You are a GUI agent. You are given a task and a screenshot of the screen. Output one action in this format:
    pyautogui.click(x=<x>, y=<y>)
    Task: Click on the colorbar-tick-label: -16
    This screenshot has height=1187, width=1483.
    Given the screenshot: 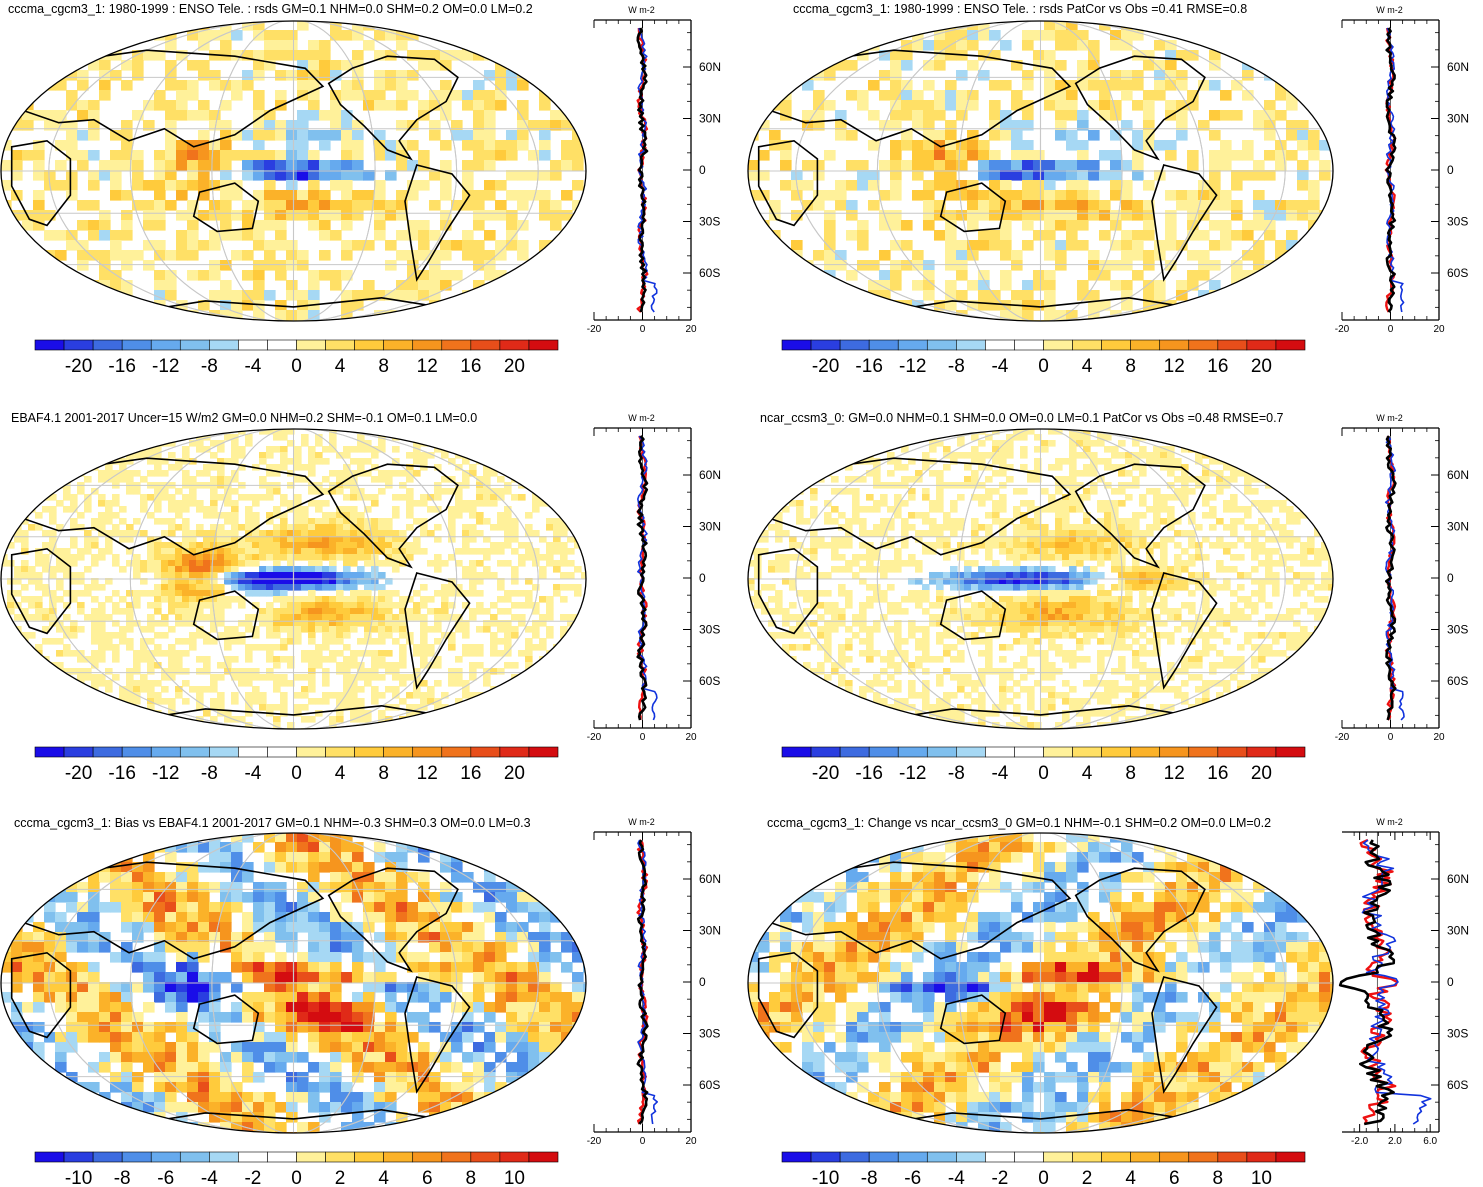 What is the action you would take?
    pyautogui.click(x=121, y=773)
    